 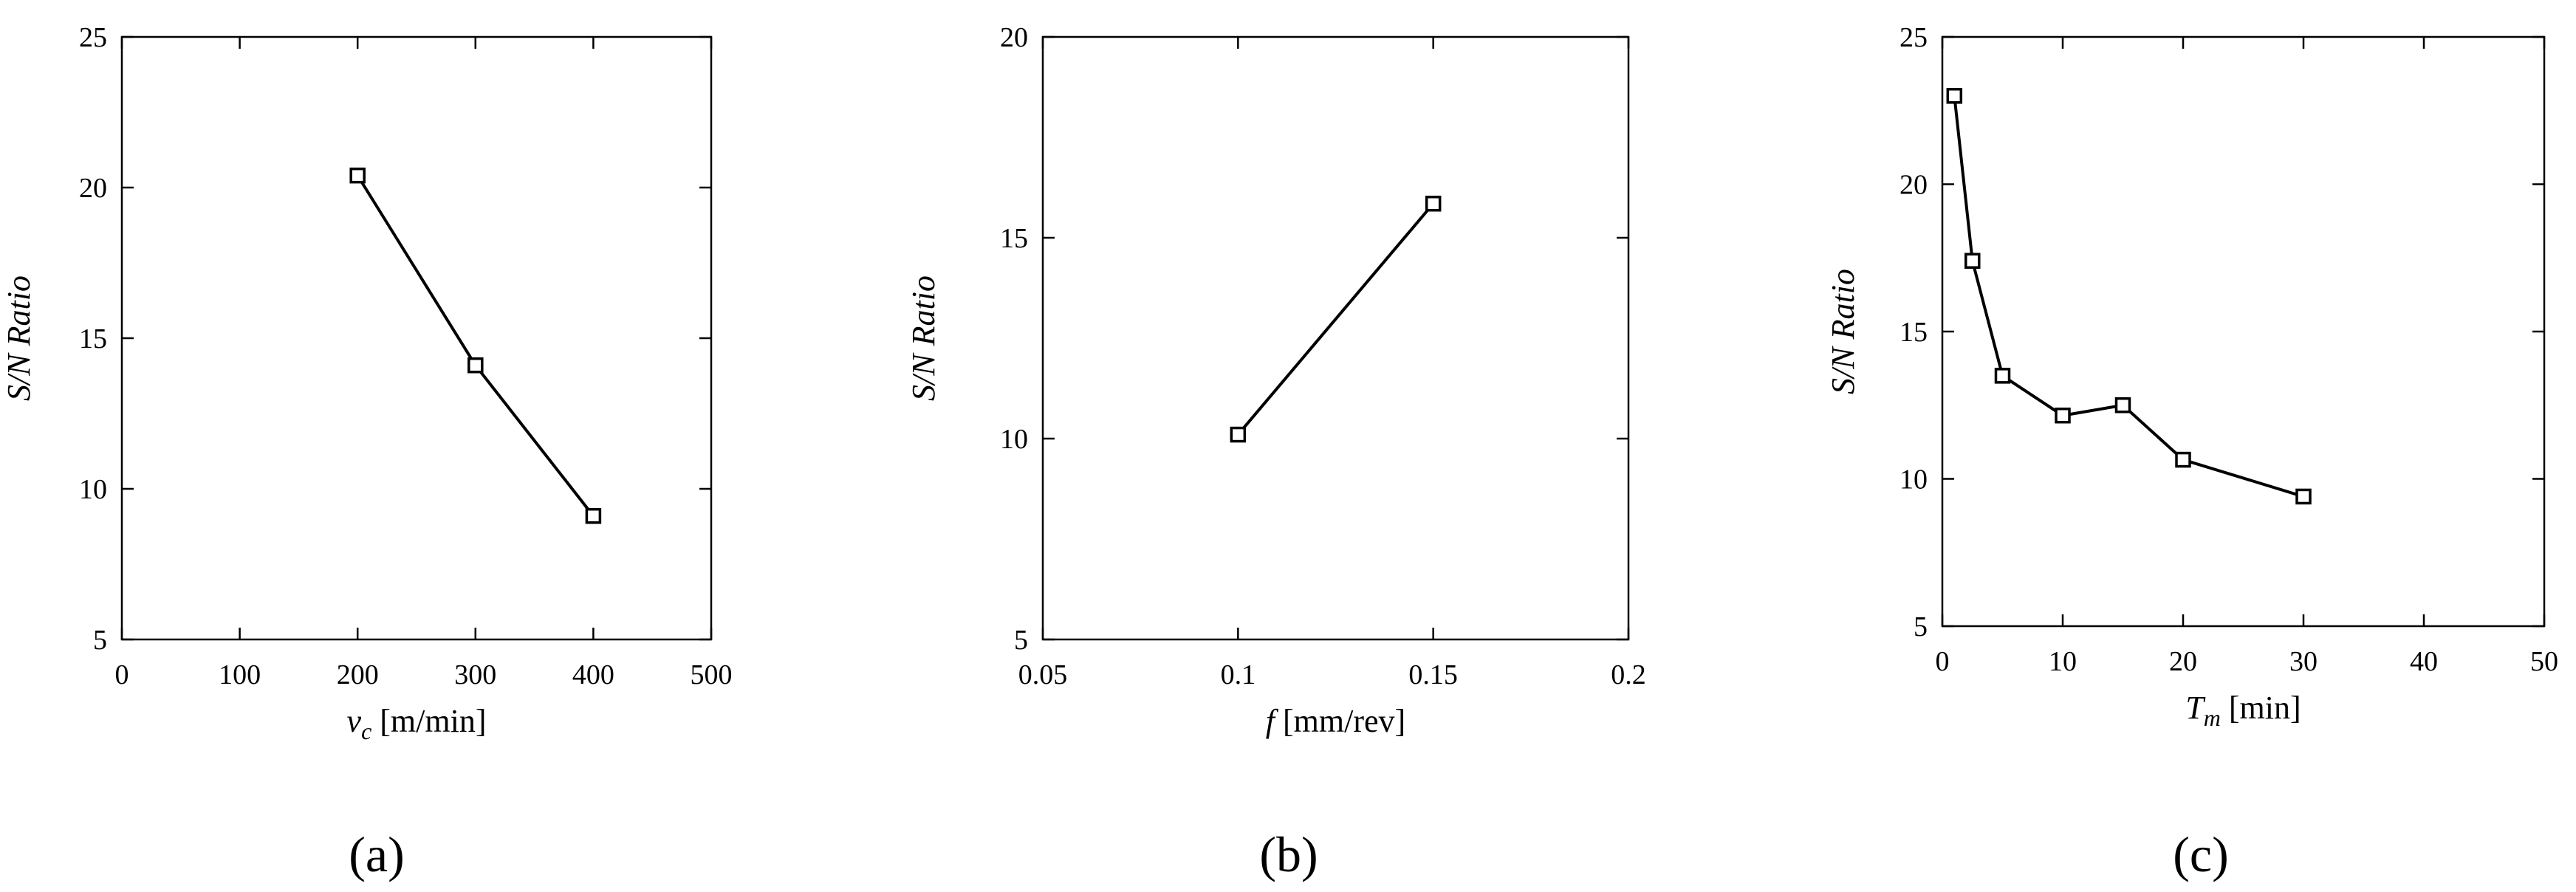 I want to click on x-tick-label: 20, so click(x=2183, y=661).